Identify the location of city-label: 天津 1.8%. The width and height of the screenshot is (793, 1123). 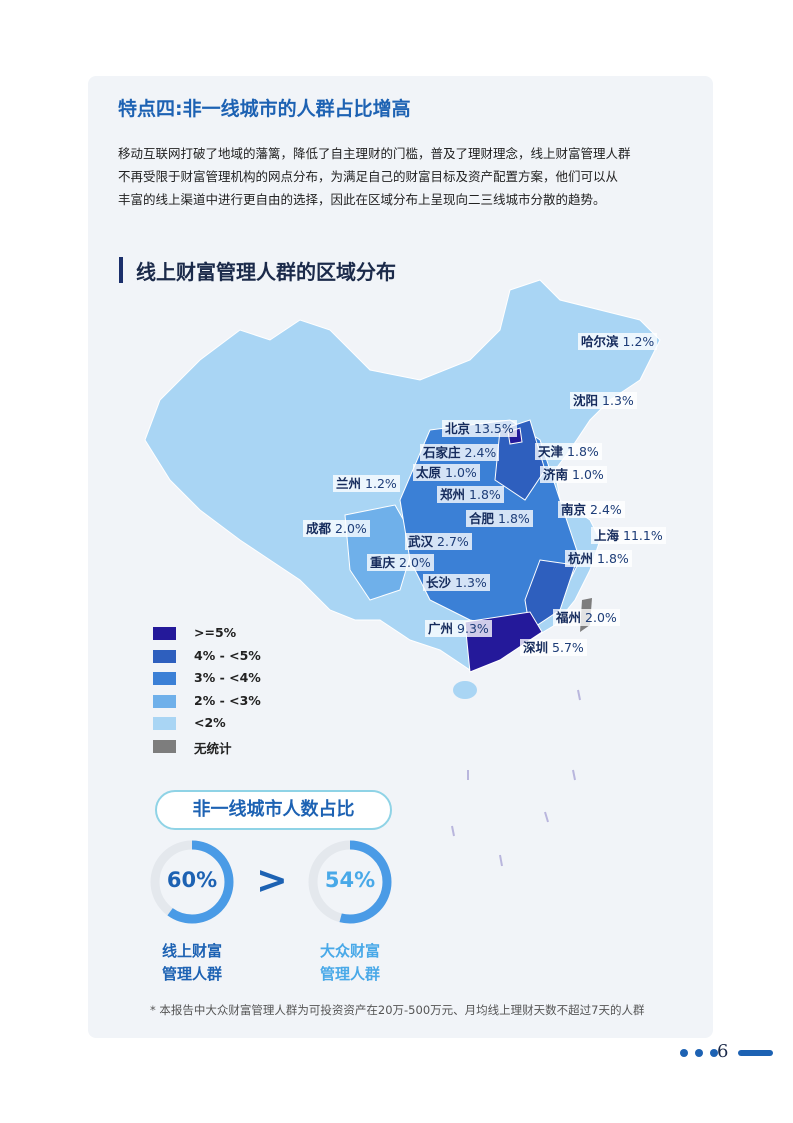
(568, 451).